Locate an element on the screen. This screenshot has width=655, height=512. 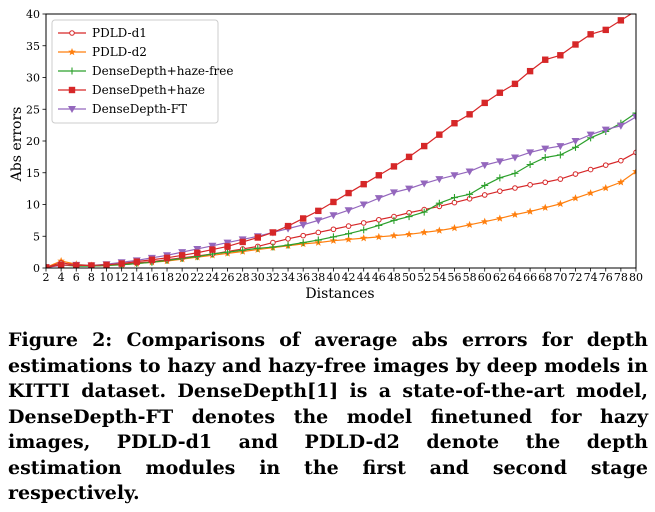
legend-label: PDLD-d2 is located at coordinates (119, 52).